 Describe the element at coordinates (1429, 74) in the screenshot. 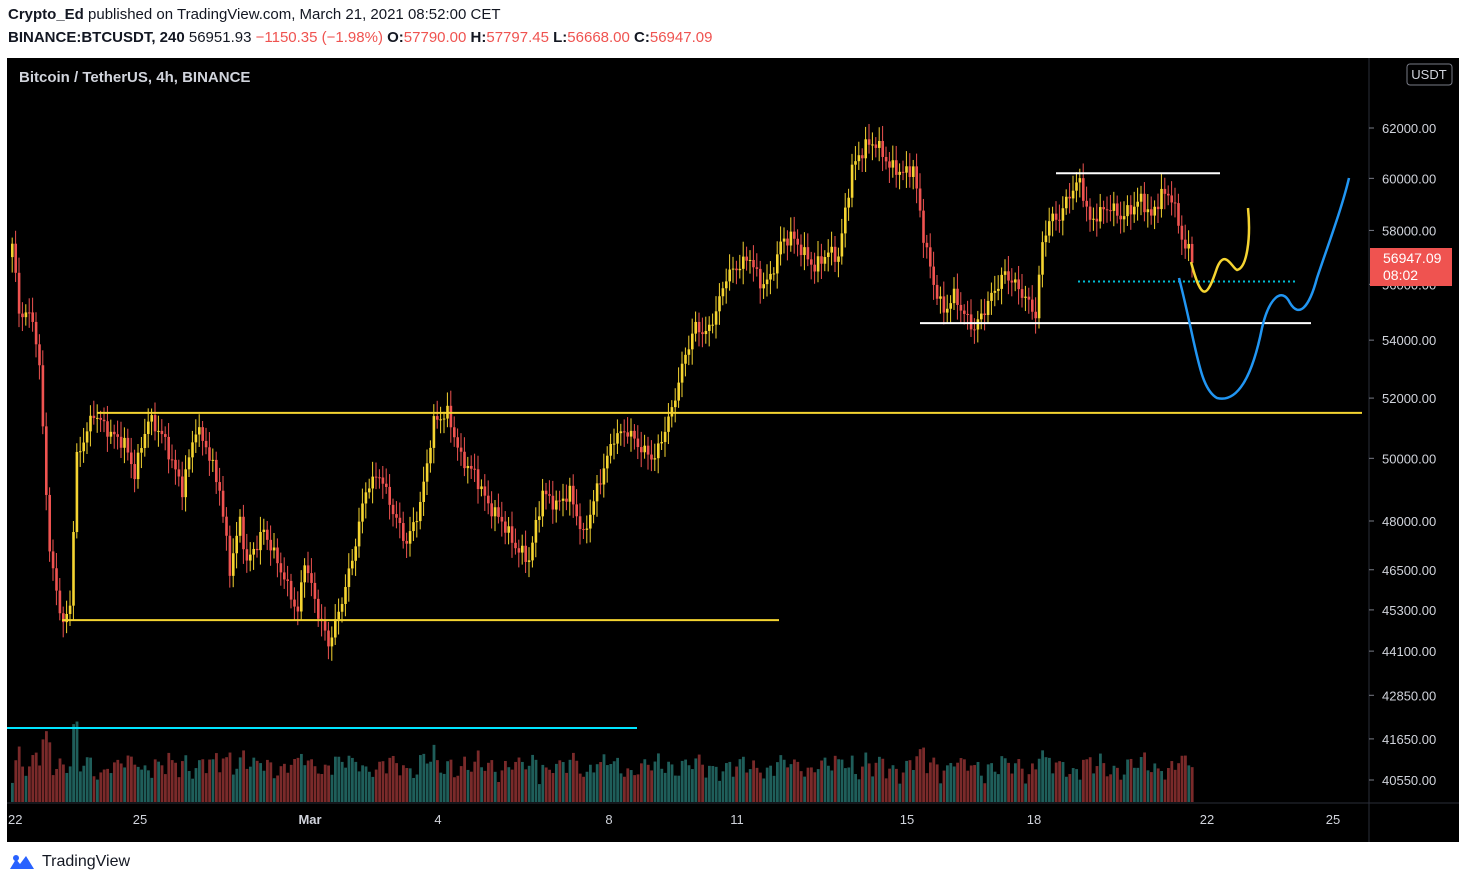

I see `currency-button` at that location.